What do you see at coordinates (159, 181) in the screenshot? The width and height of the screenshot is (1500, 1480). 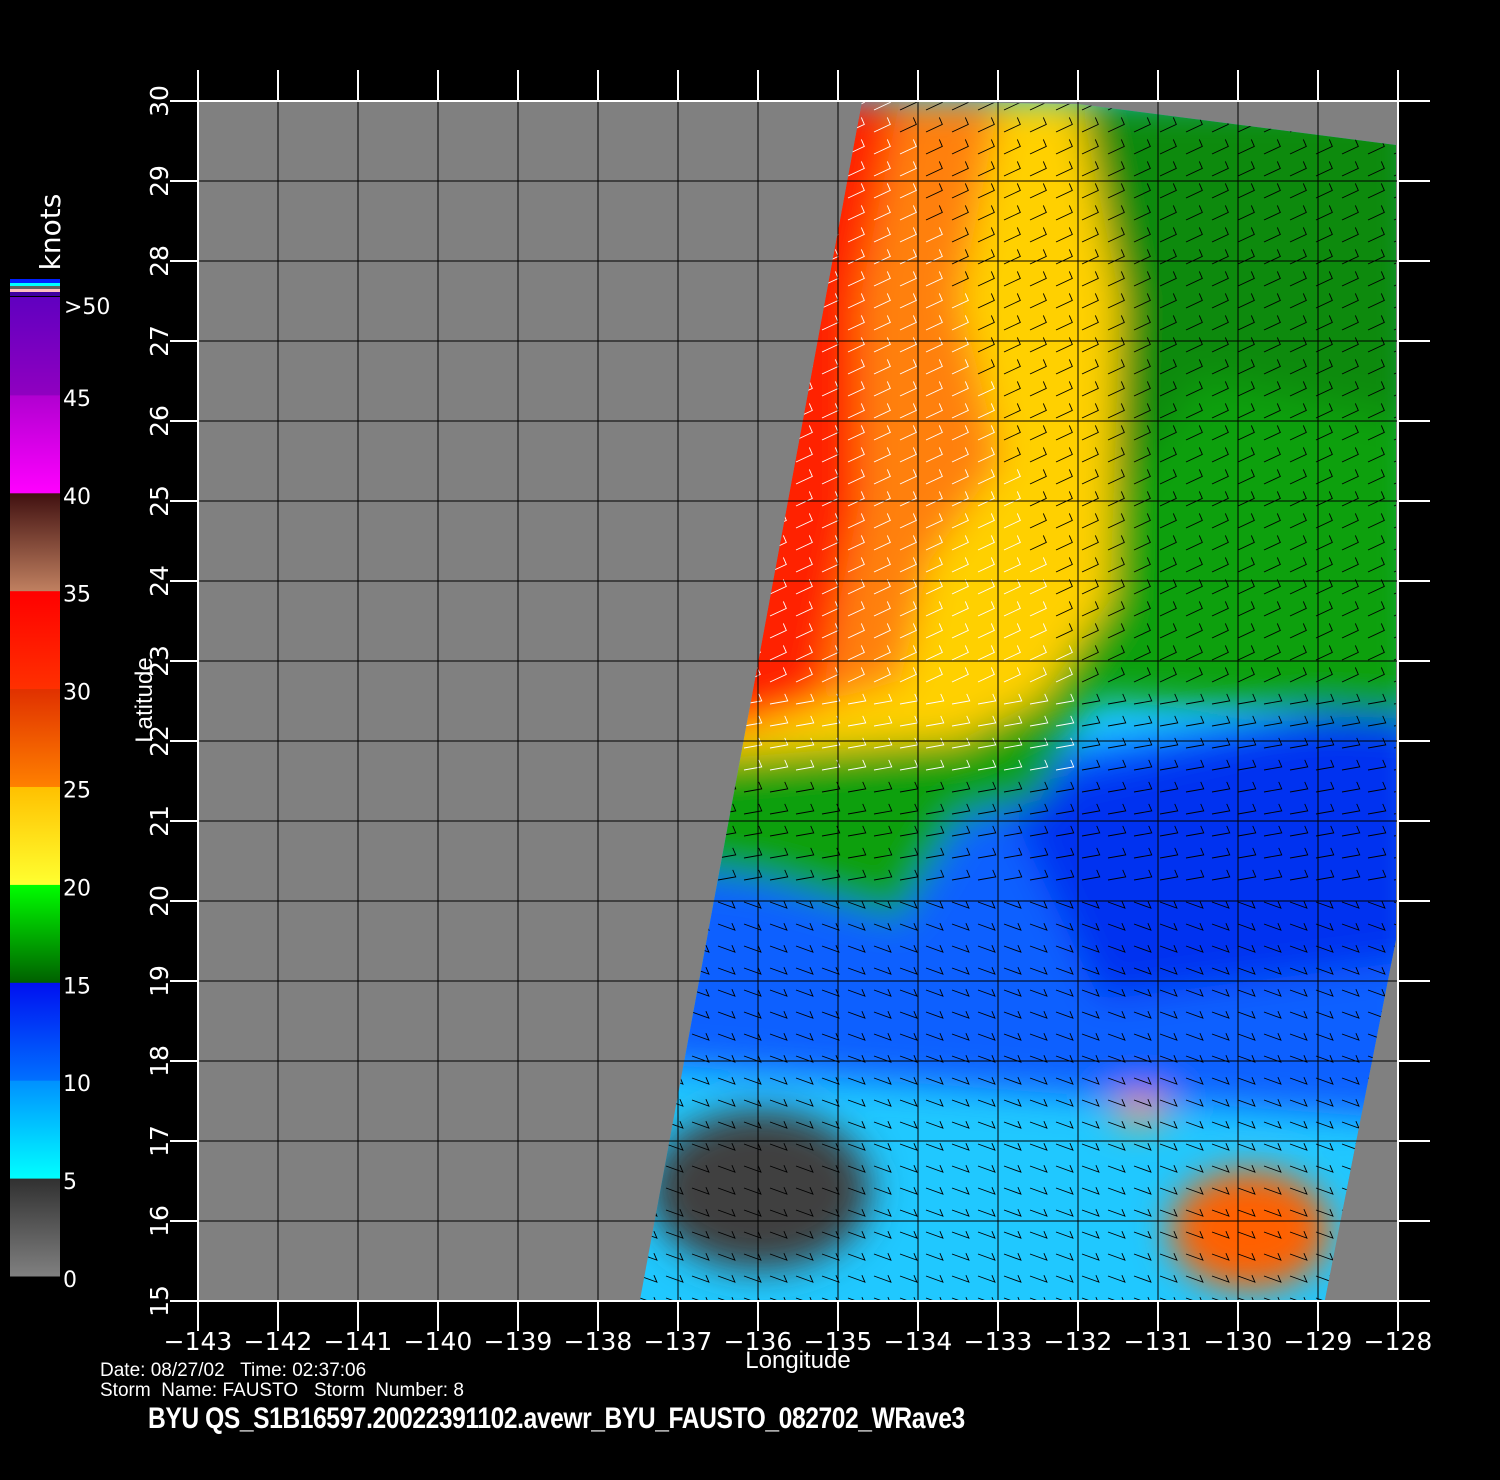 I see `lat-tick-label: 29` at bounding box center [159, 181].